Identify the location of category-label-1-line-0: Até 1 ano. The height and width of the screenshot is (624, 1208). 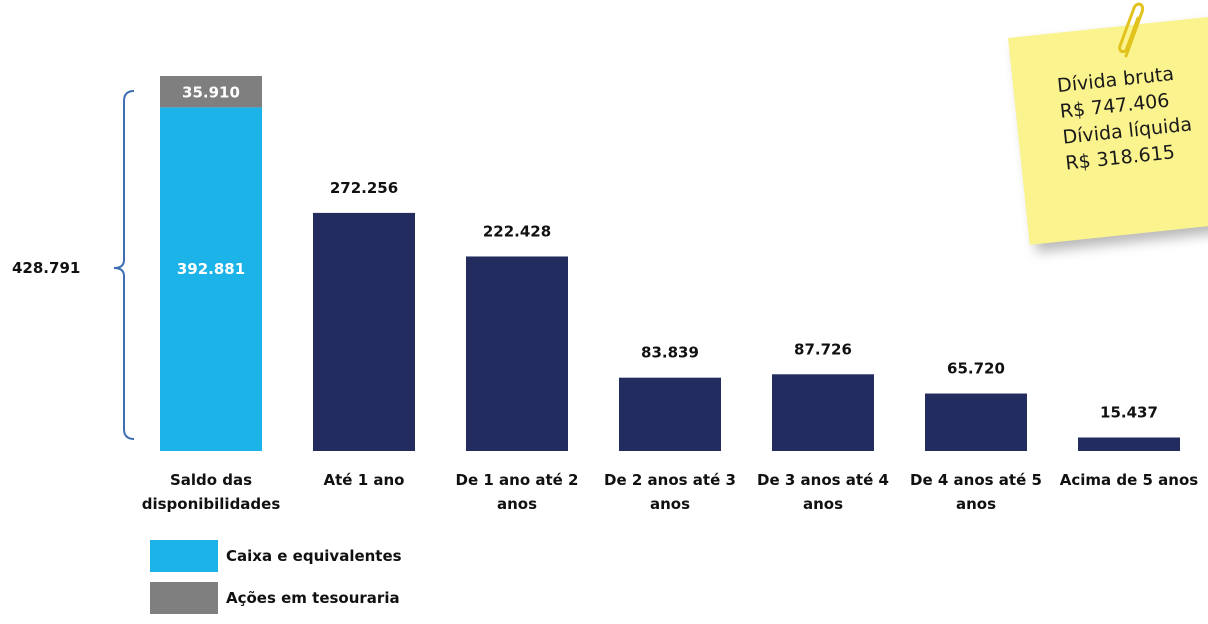
(364, 480).